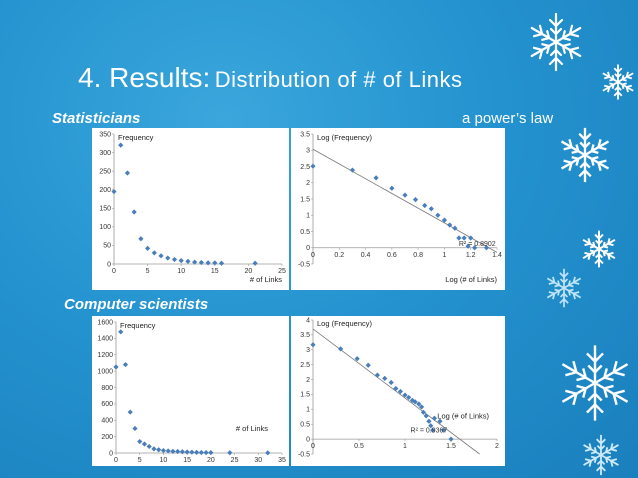 This screenshot has height=478, width=638. Describe the element at coordinates (148, 271) in the screenshot. I see `x-tick-label: 5` at that location.